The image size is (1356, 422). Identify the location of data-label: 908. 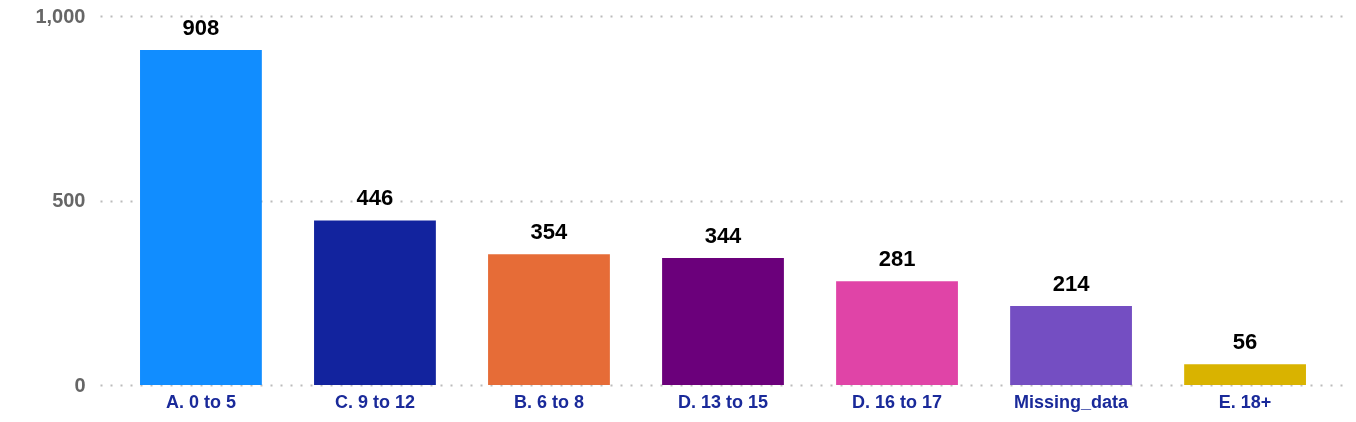
(201, 27).